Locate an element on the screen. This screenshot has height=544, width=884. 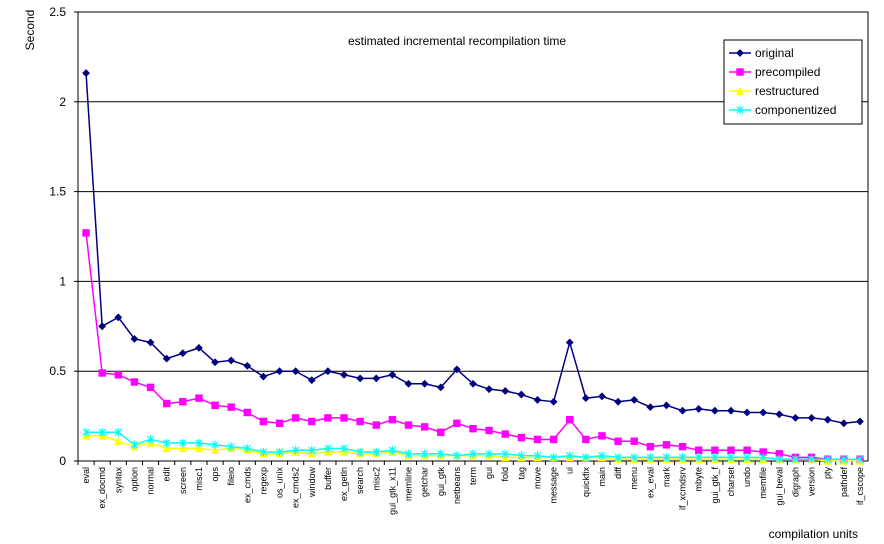
x-tick-label: tag is located at coordinates (521, 473).